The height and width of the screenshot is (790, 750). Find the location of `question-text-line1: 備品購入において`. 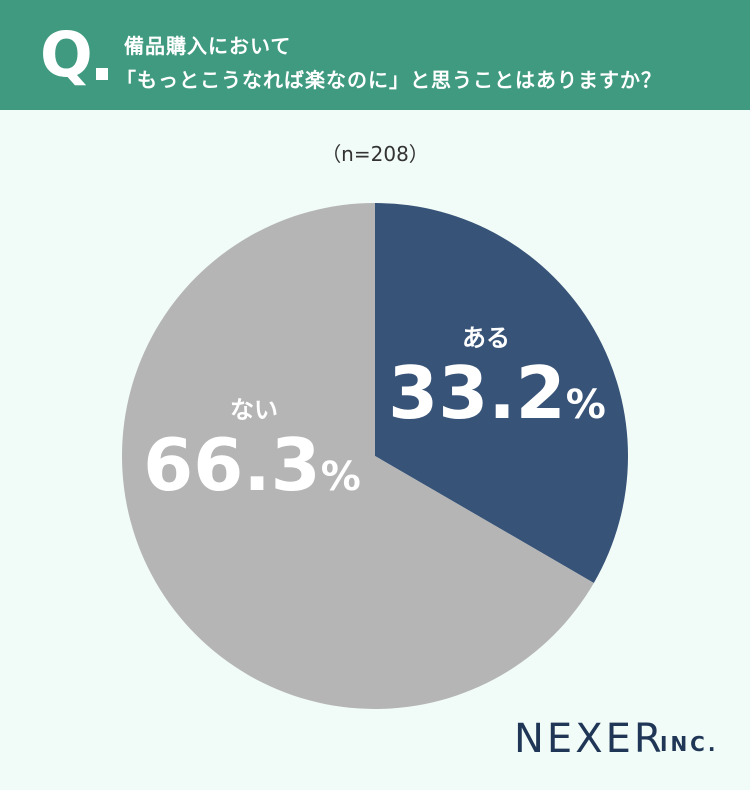

question-text-line1: 備品購入において is located at coordinates (208, 46).